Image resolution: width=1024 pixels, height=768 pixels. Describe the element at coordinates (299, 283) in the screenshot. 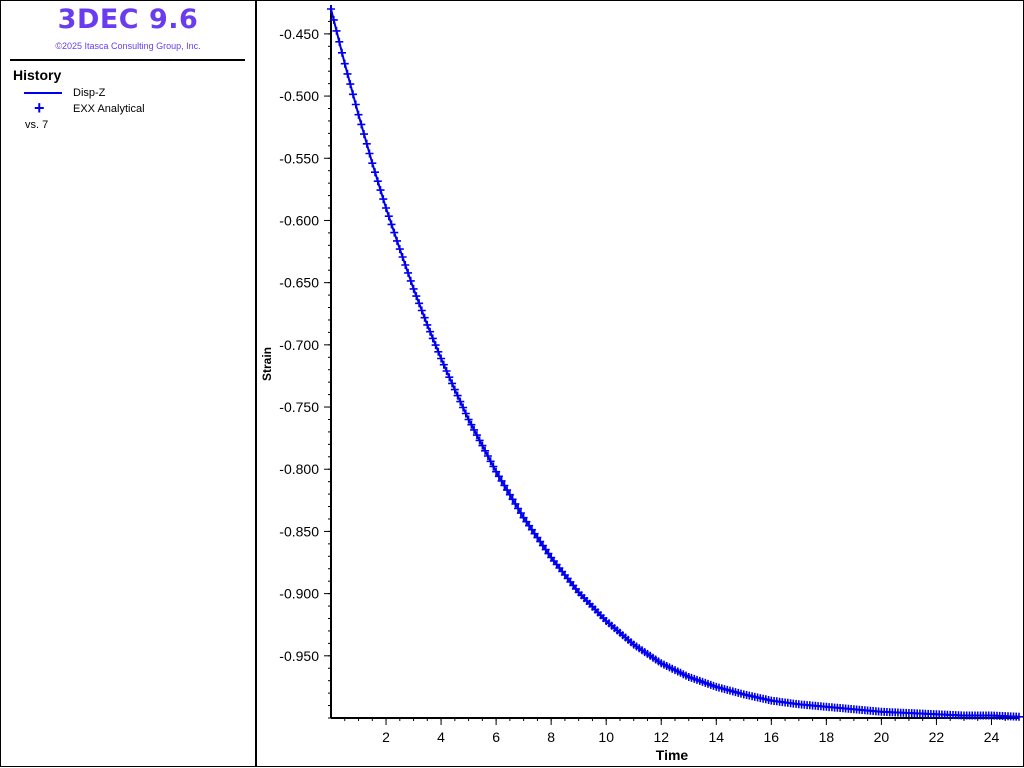

I see `y-tick-label: -0.650` at that location.